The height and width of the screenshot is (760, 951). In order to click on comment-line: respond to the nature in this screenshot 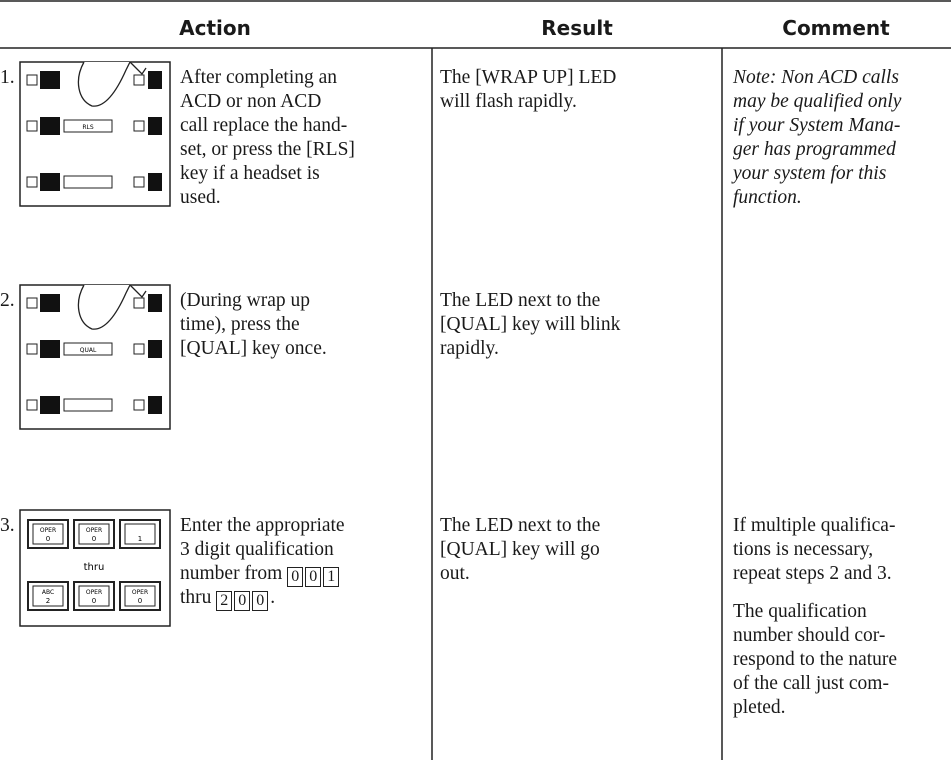, I will do `click(815, 659)`.